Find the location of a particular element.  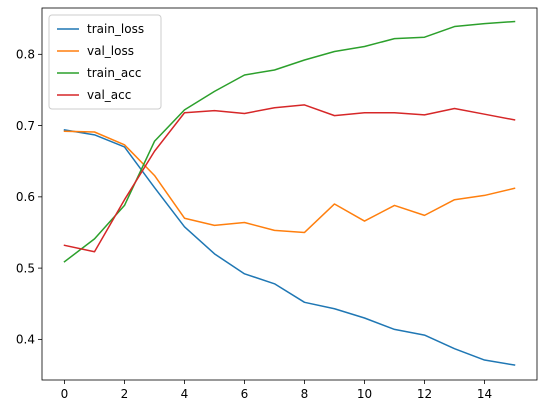

x-tick-label: 0 is located at coordinates (65, 394).